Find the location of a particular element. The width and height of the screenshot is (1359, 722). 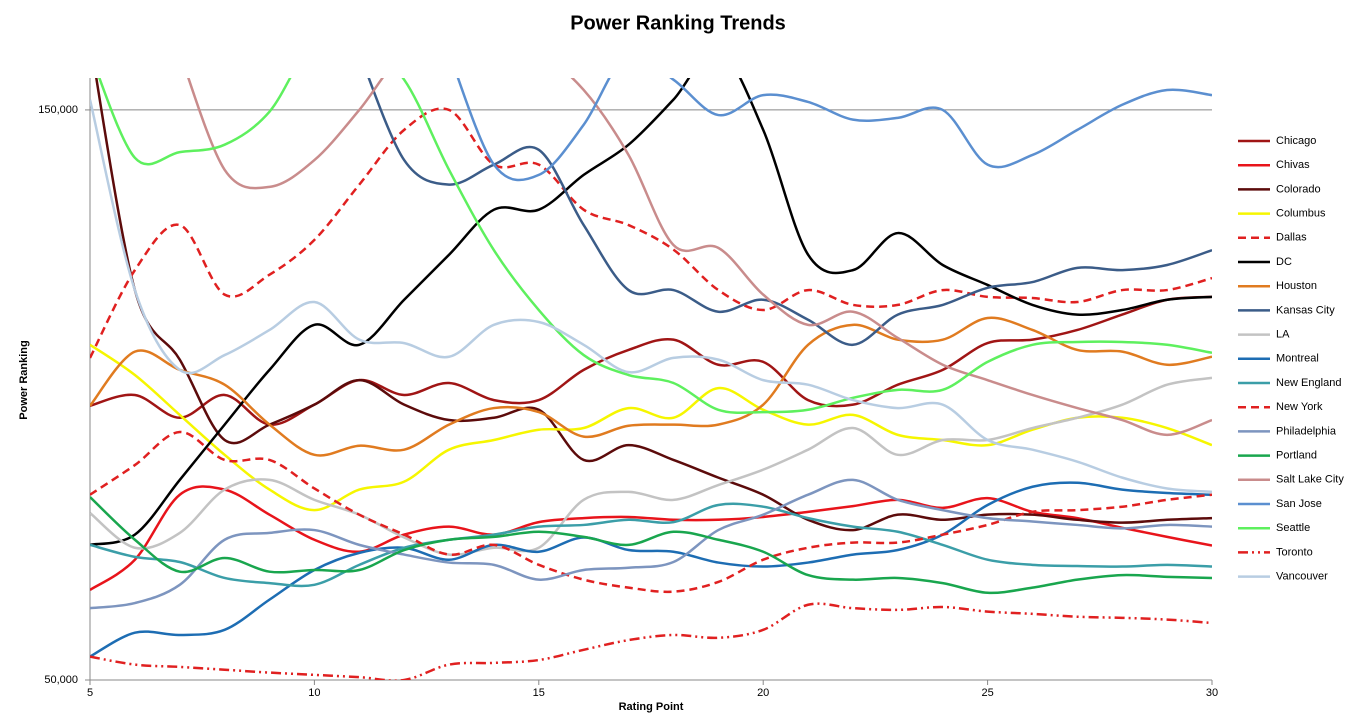

y-axis-label: Power Ranking is located at coordinates (24, 379).